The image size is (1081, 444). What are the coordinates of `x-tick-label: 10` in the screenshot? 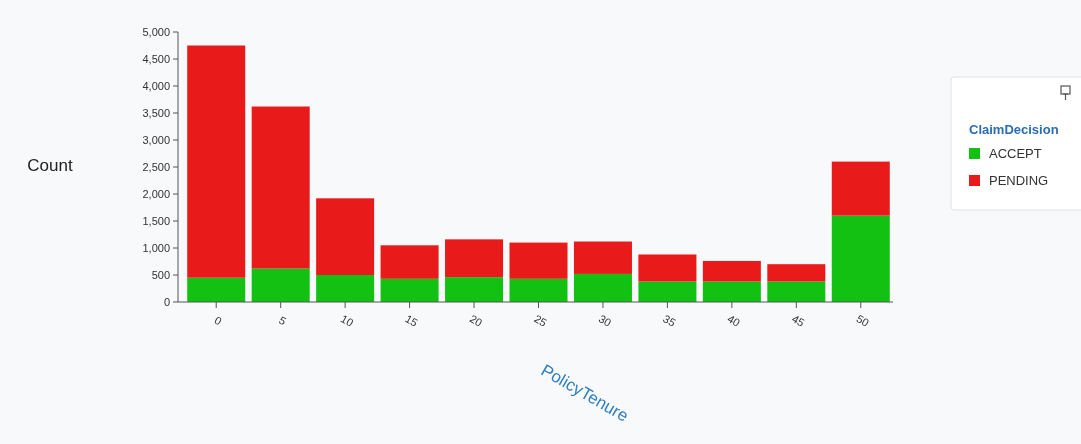 It's located at (347, 320).